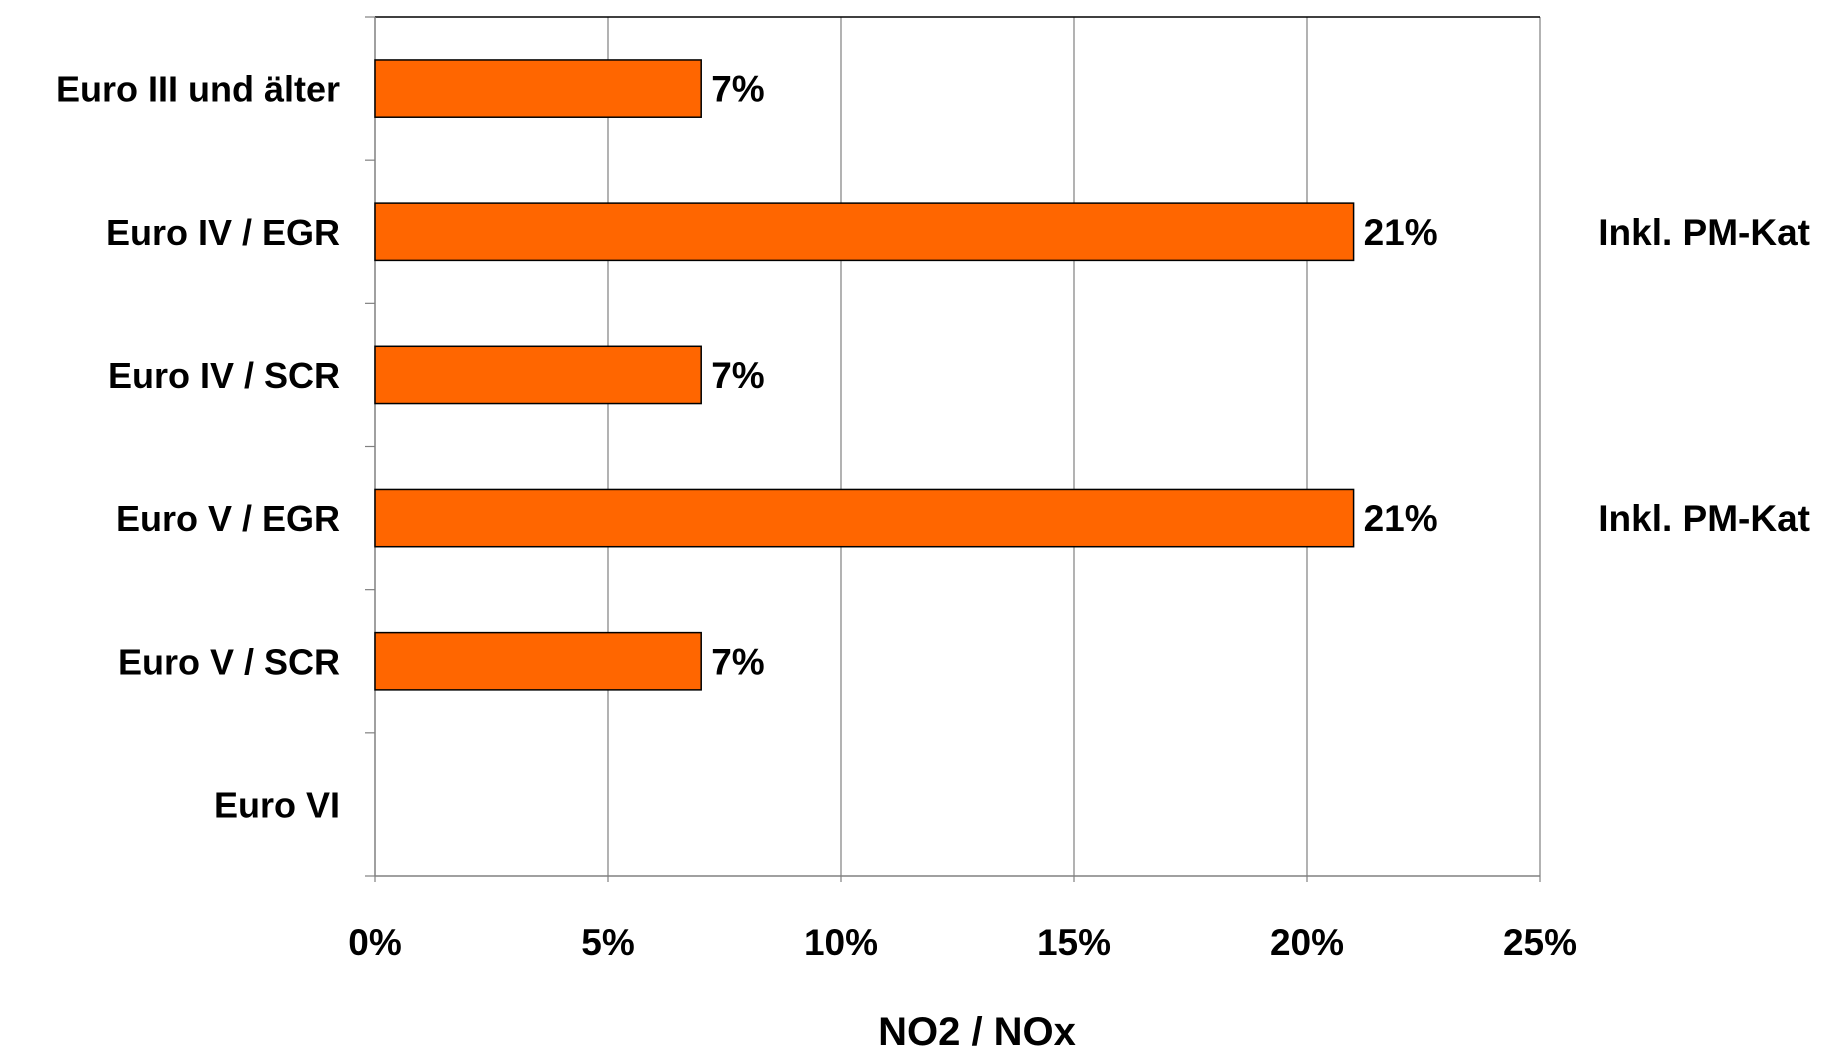 This screenshot has height=1060, width=1829. I want to click on category-label: Euro IV / SCR, so click(224, 375).